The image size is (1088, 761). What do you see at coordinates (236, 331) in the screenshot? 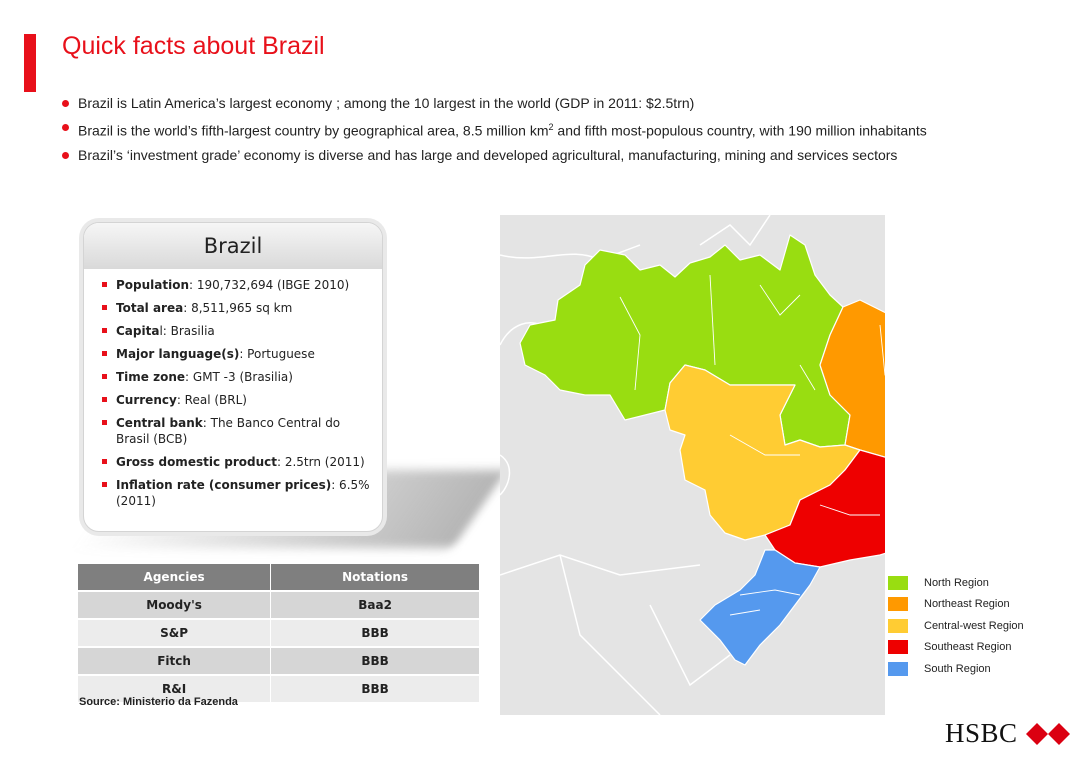
I see `fact-item: Capital: Brasilia` at bounding box center [236, 331].